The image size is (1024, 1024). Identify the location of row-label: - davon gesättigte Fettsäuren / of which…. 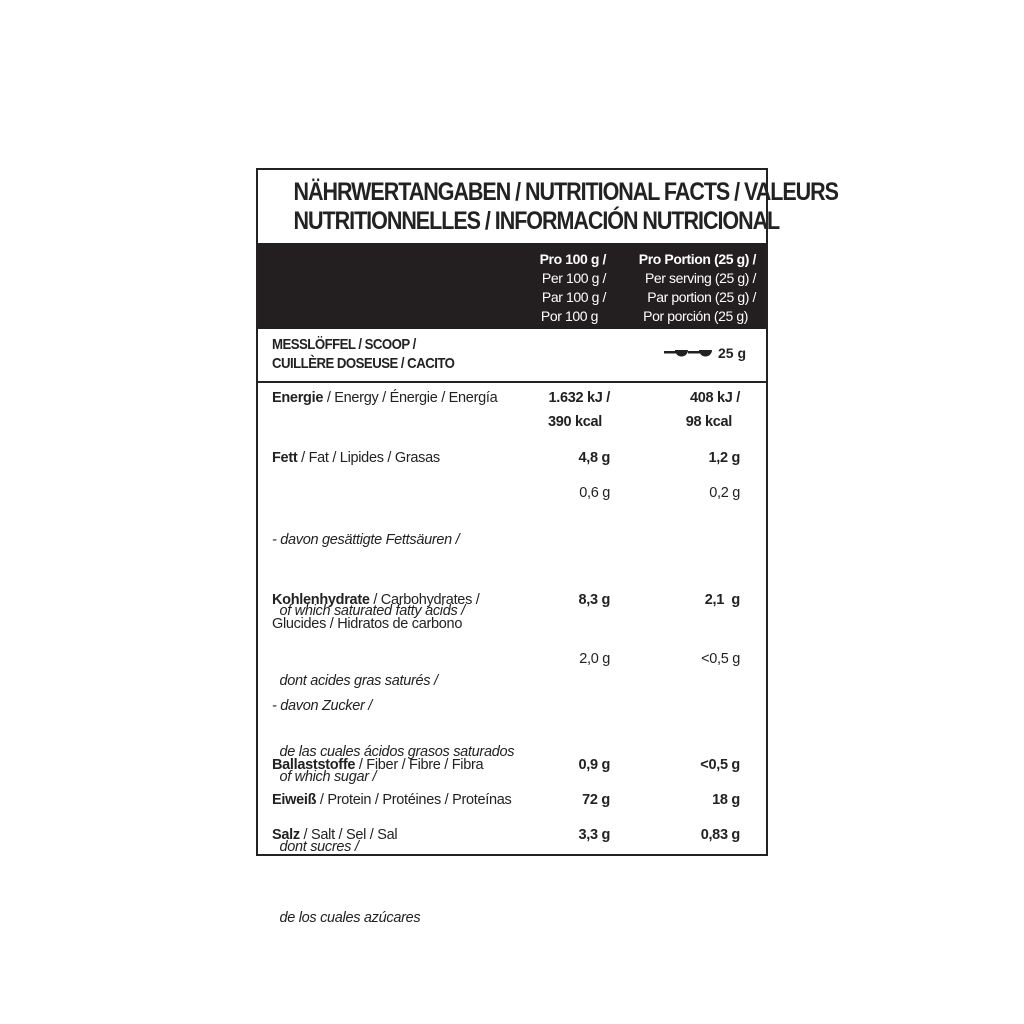
(393, 646).